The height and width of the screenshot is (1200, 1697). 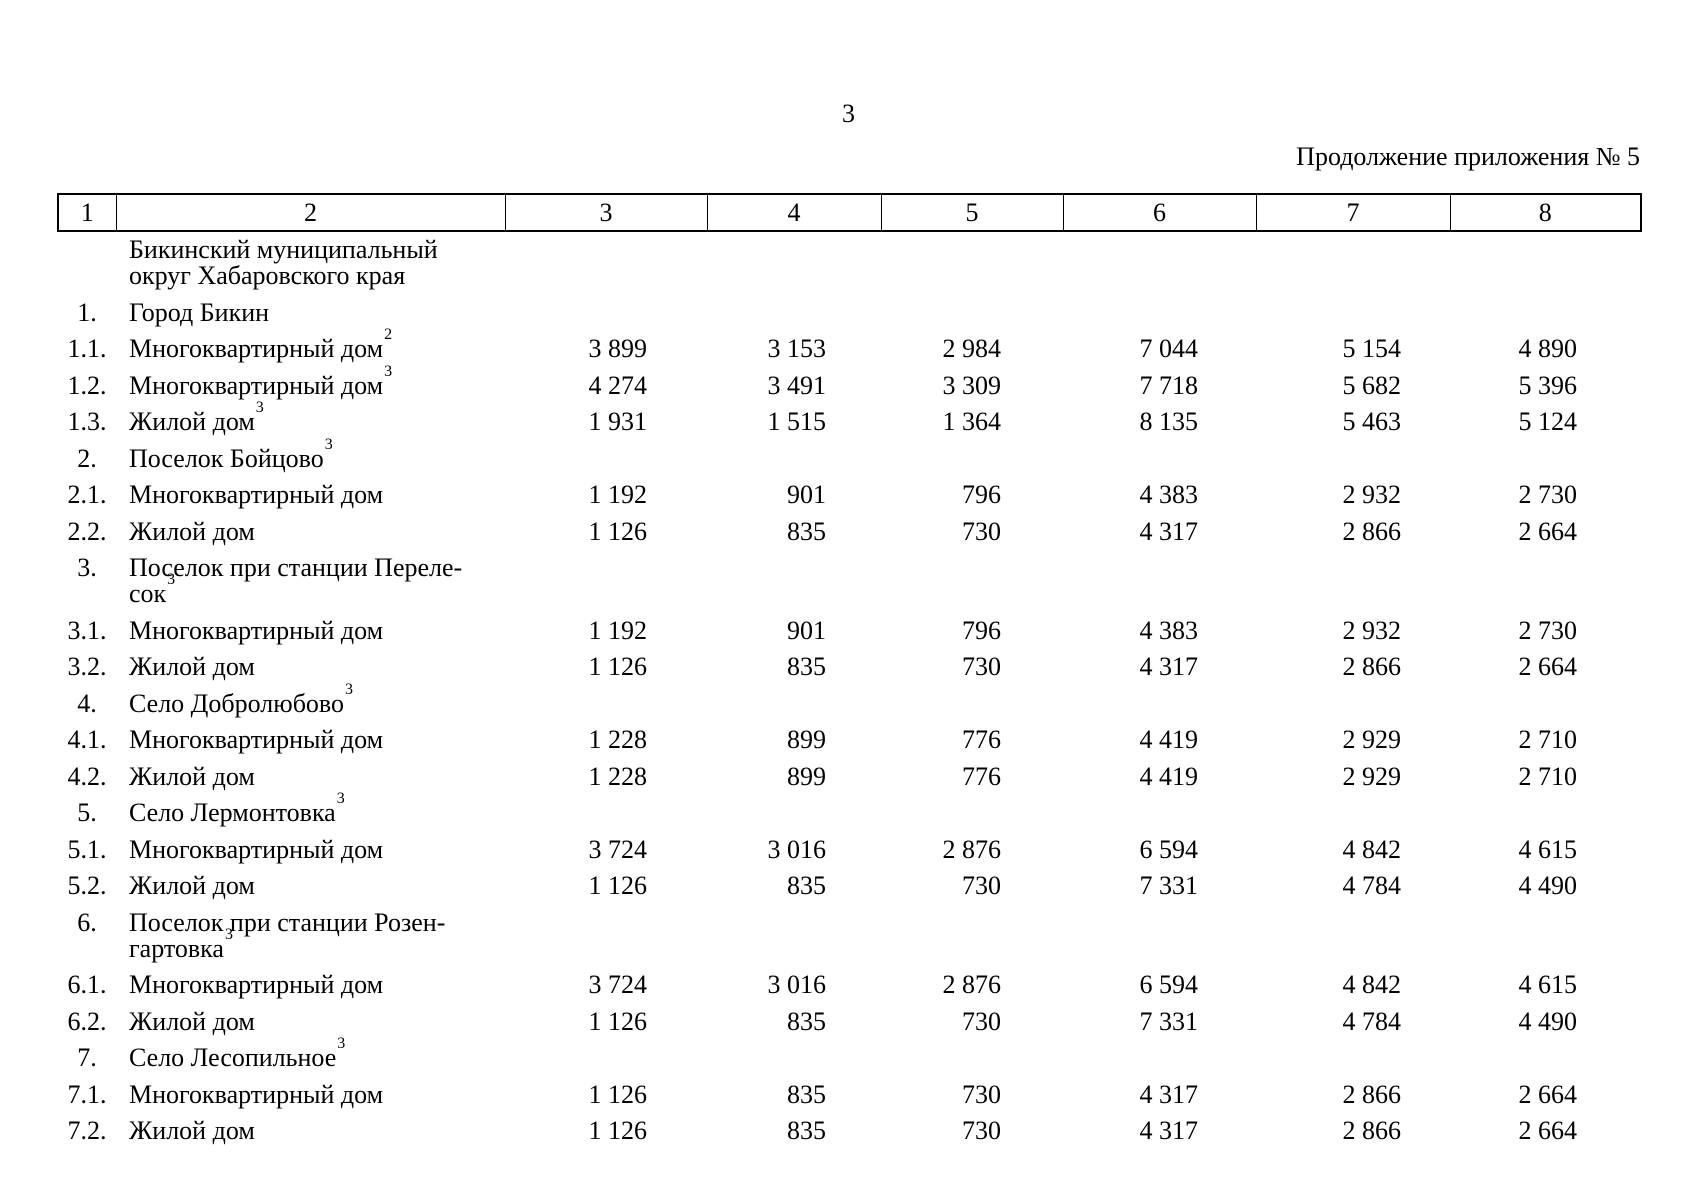 What do you see at coordinates (849, 313) in the screenshot?
I see `table-row: 1. Город Бикин` at bounding box center [849, 313].